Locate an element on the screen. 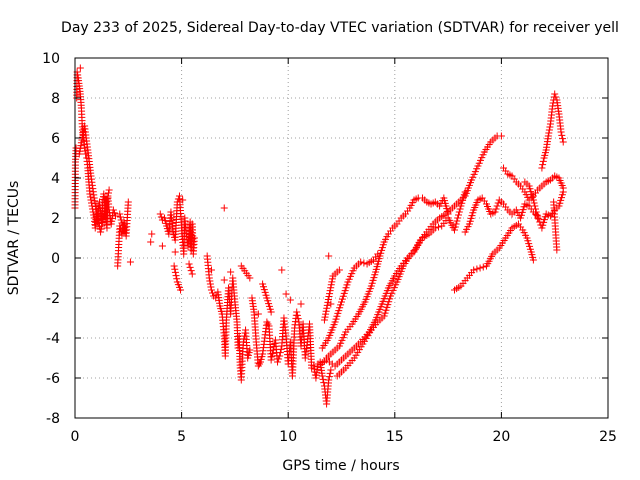  y-axis-label: SDTVAR / TECUs is located at coordinates (14, 238).